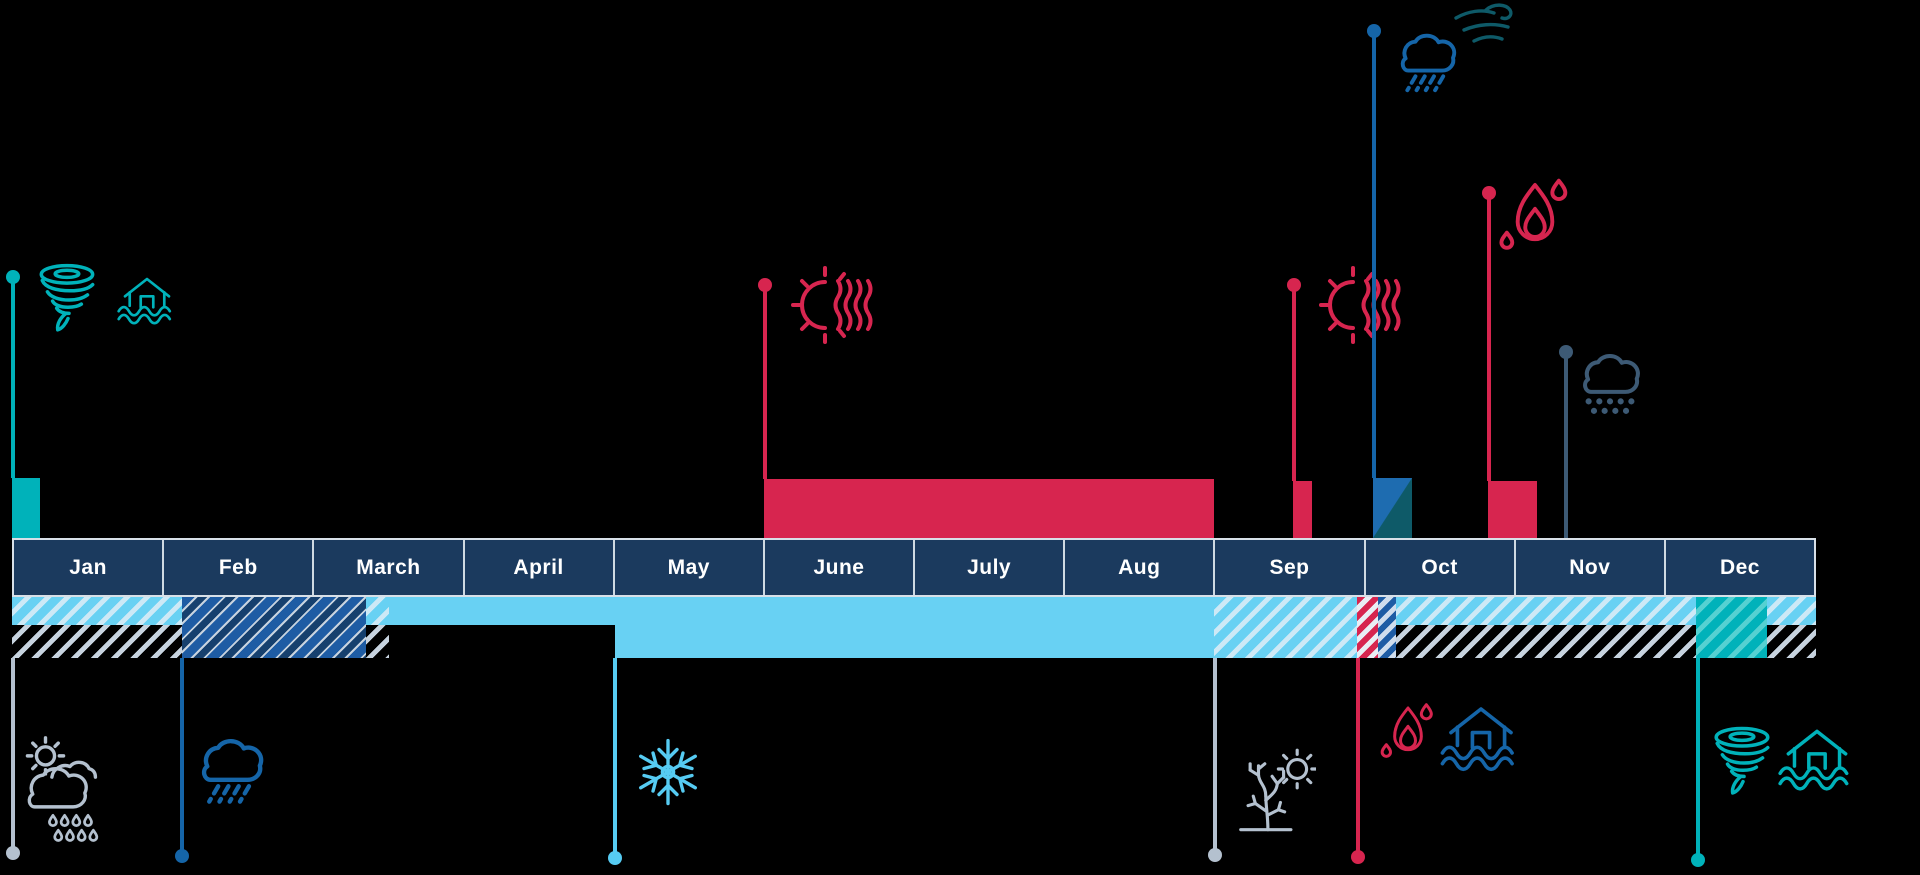  I want to click on band-segment-teal-hatch, so click(1731, 627).